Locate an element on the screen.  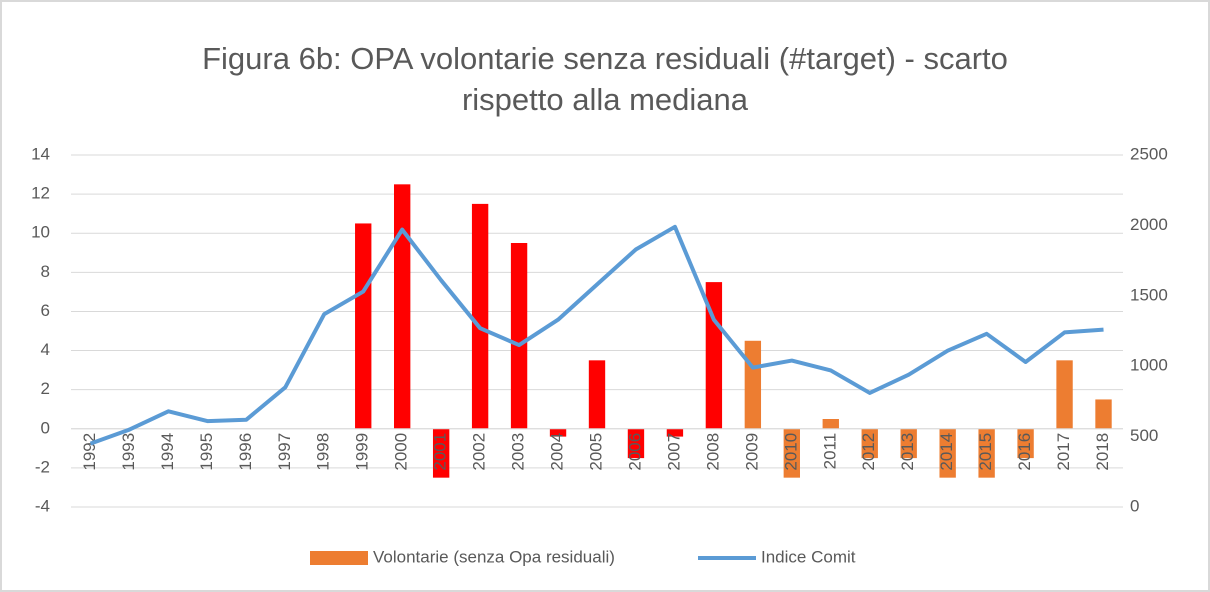
x-tick-label: 2003 is located at coordinates (518, 452).